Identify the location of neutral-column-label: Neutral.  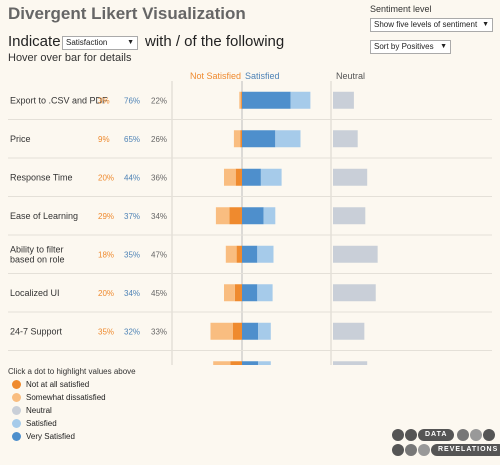
(351, 76).